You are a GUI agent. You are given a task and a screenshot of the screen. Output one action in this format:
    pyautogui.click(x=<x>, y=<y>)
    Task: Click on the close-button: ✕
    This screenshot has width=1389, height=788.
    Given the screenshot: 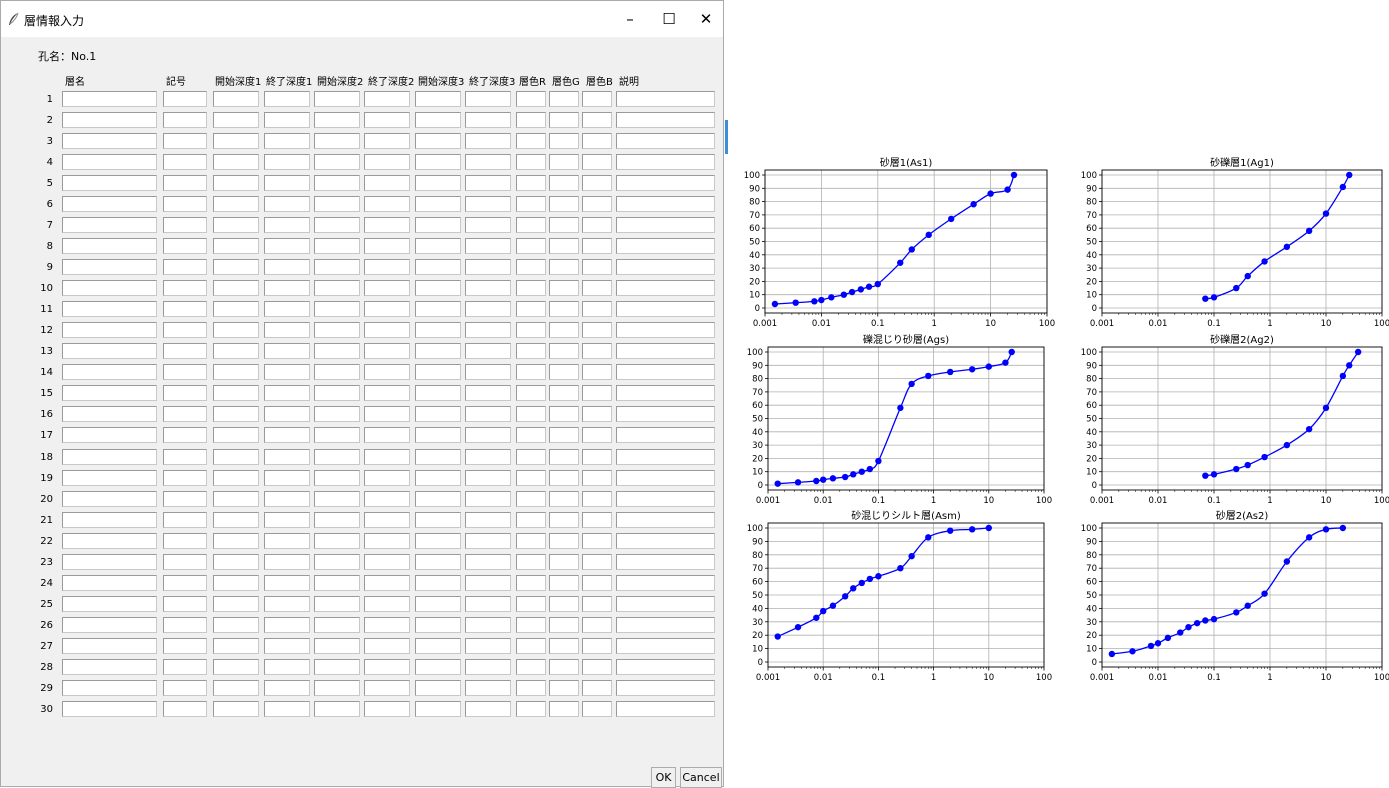 What is the action you would take?
    pyautogui.click(x=706, y=19)
    